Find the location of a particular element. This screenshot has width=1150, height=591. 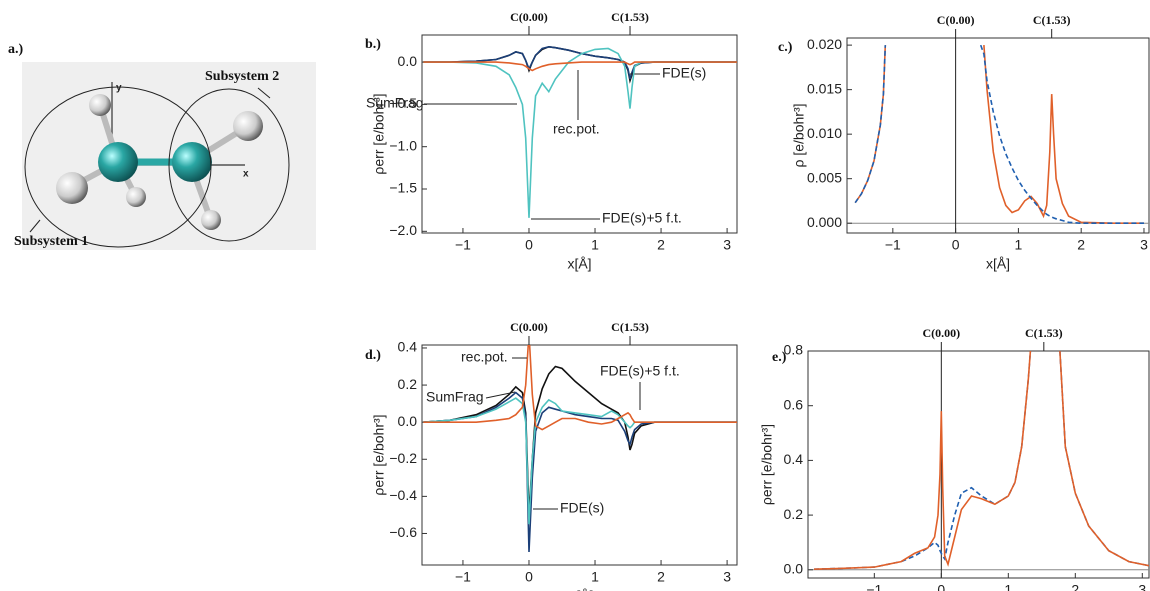

subsystem-2-circle is located at coordinates (229, 165).